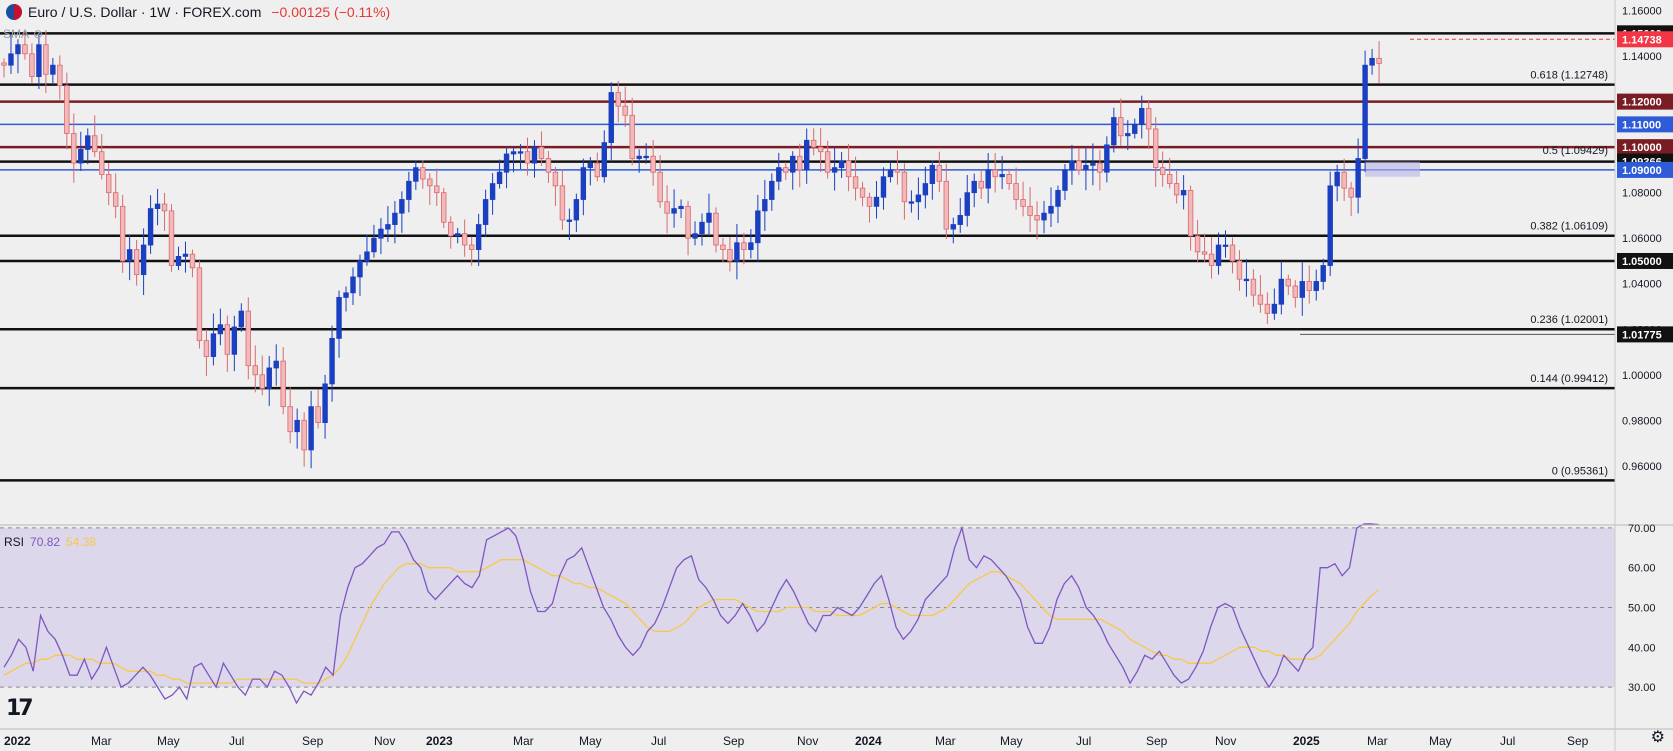 The image size is (1673, 751). Describe the element at coordinates (1569, 379) in the screenshot. I see `fib-label: 0.144 (0.99412)` at that location.